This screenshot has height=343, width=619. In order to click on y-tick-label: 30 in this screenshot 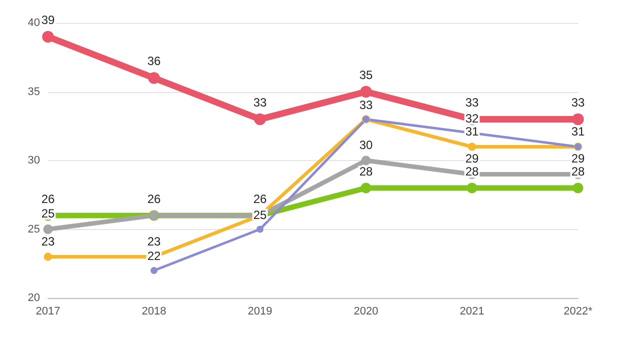, I will do `click(34, 160)`.